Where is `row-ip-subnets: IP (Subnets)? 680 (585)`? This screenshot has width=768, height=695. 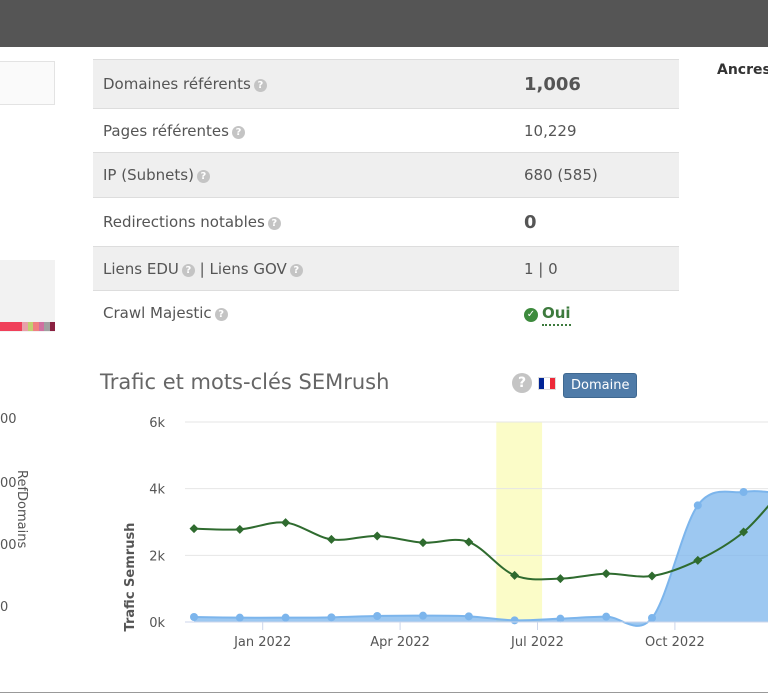
row-ip-subnets: IP (Subnets)? 680 (585) is located at coordinates (386, 174).